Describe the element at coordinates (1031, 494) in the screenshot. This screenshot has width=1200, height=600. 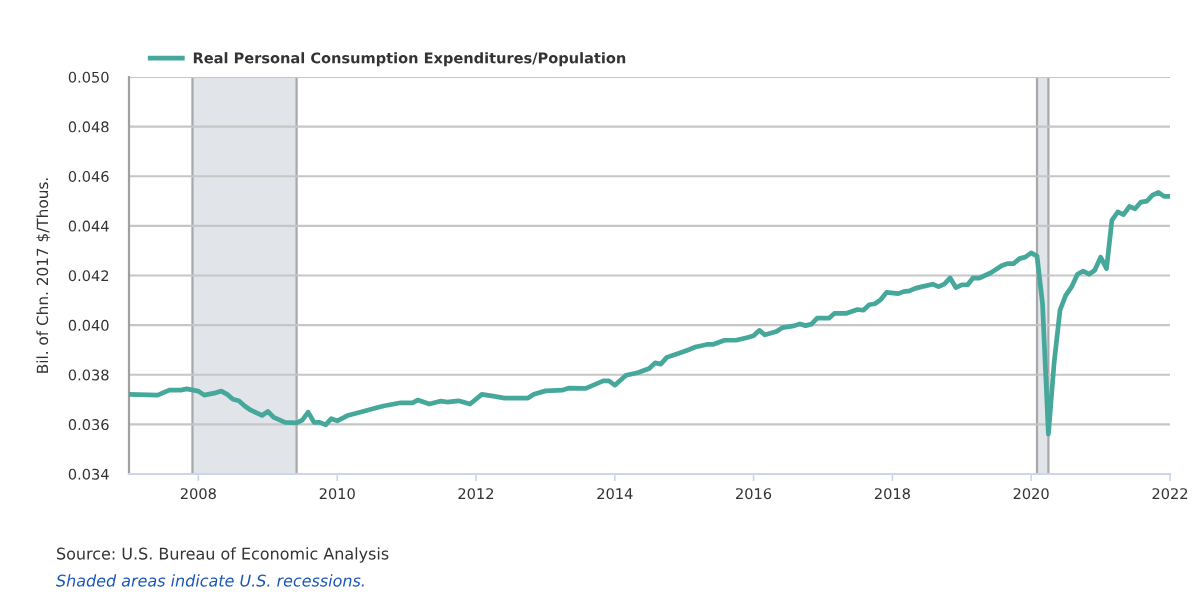
I see `x-tick-label: 2020` at that location.